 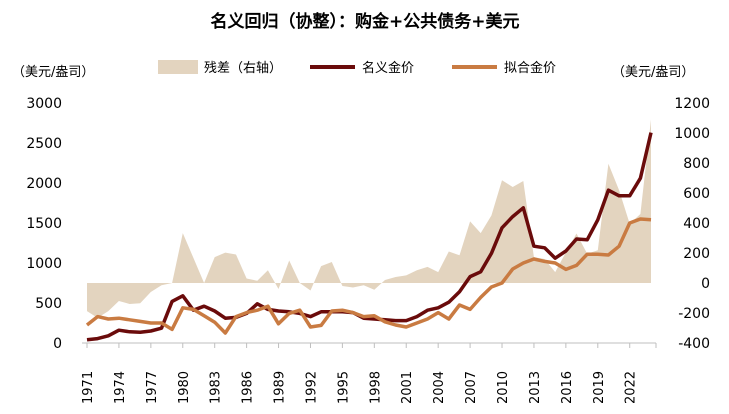 I want to click on x-tick-label: 1980, so click(x=184, y=387).